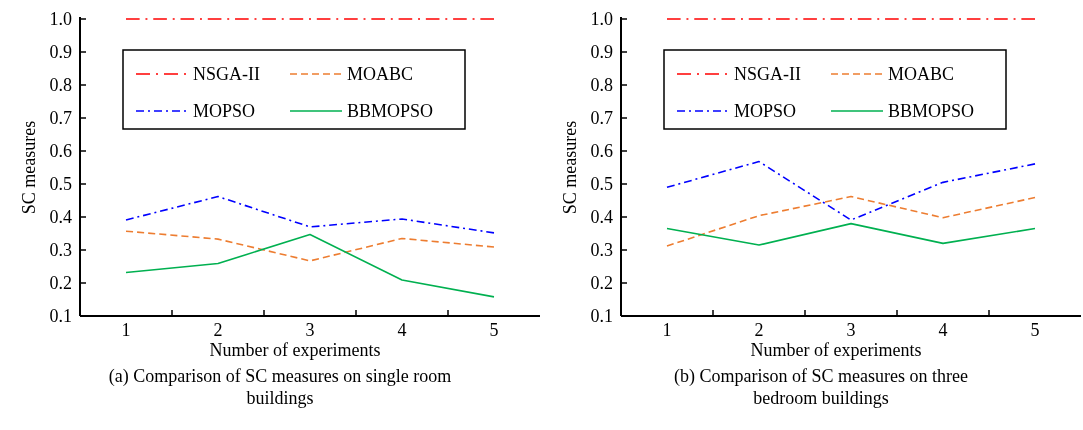  Describe the element at coordinates (280, 387) in the screenshot. I see `text: (a) Comparison of SC measures on single room buildings` at that location.